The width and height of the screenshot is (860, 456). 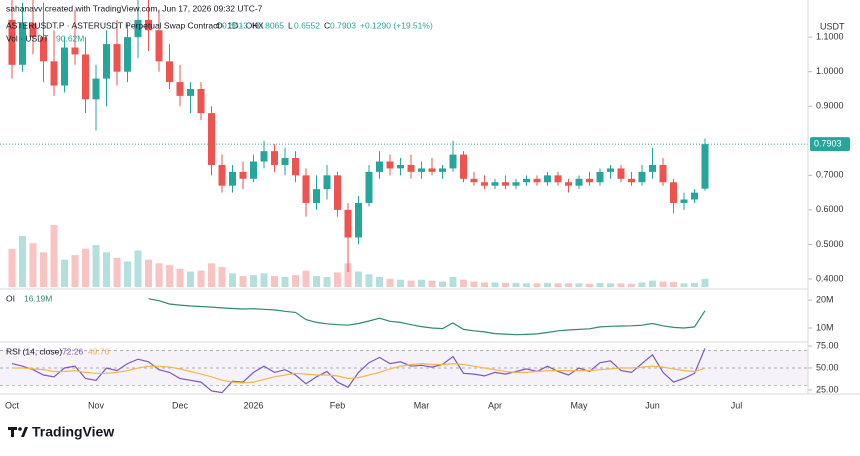 I want to click on ohlc-letter: H, so click(x=255, y=25).